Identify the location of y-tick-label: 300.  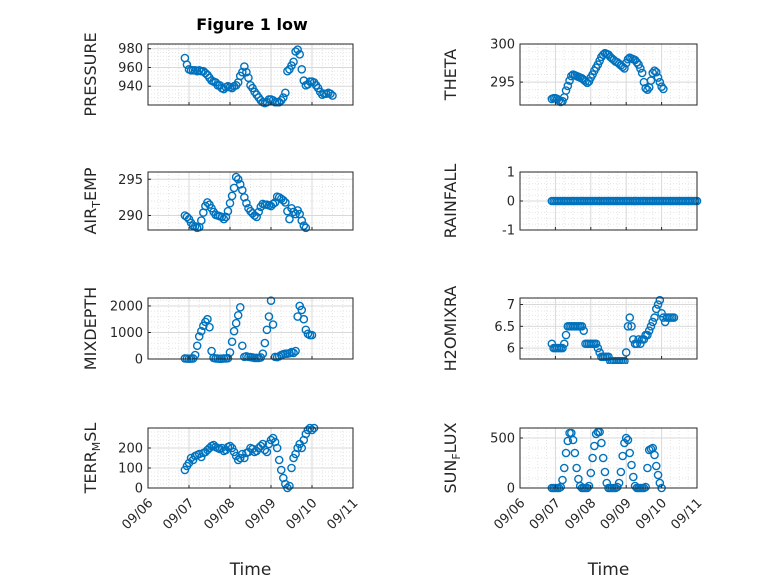
(502, 45).